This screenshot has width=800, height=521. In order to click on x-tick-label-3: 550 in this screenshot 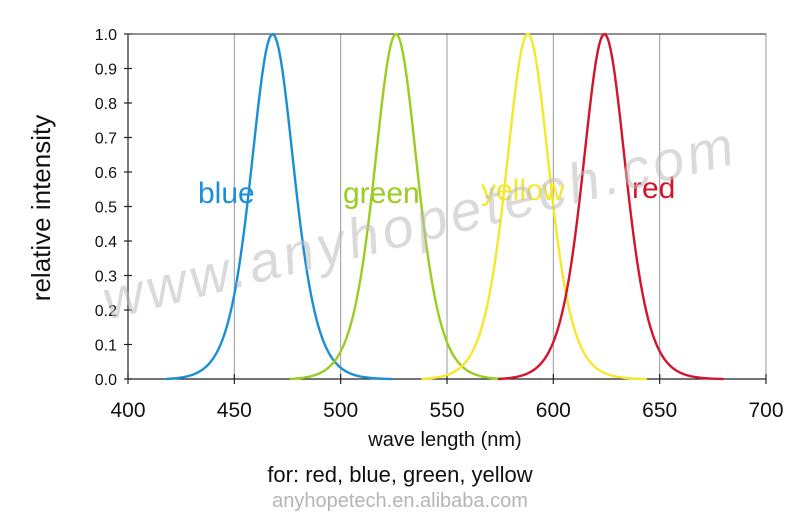, I will do `click(446, 410)`.